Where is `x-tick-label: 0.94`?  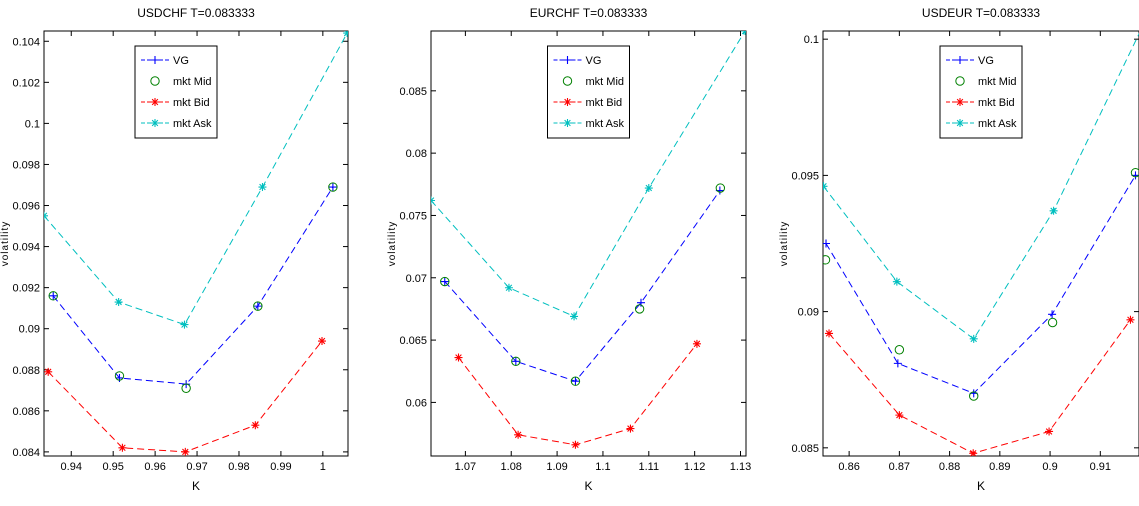 x-tick-label: 0.94 is located at coordinates (71, 467).